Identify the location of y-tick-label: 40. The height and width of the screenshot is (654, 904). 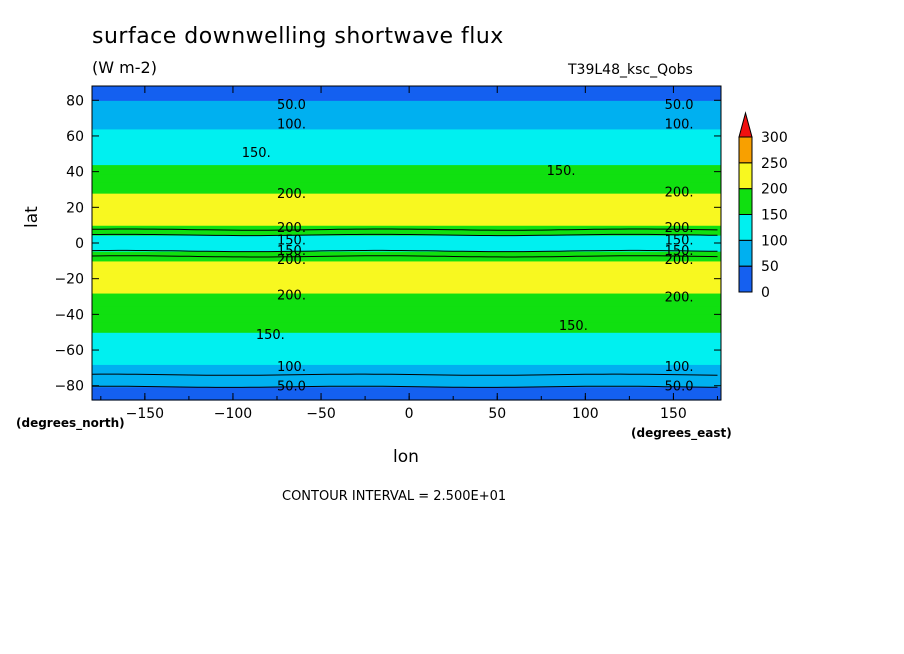
(75, 173).